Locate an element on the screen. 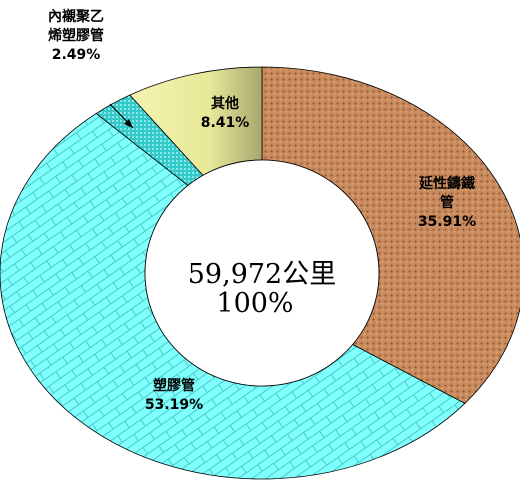 This screenshot has height=480, width=520. category-label: 塑膠管 is located at coordinates (174, 386).